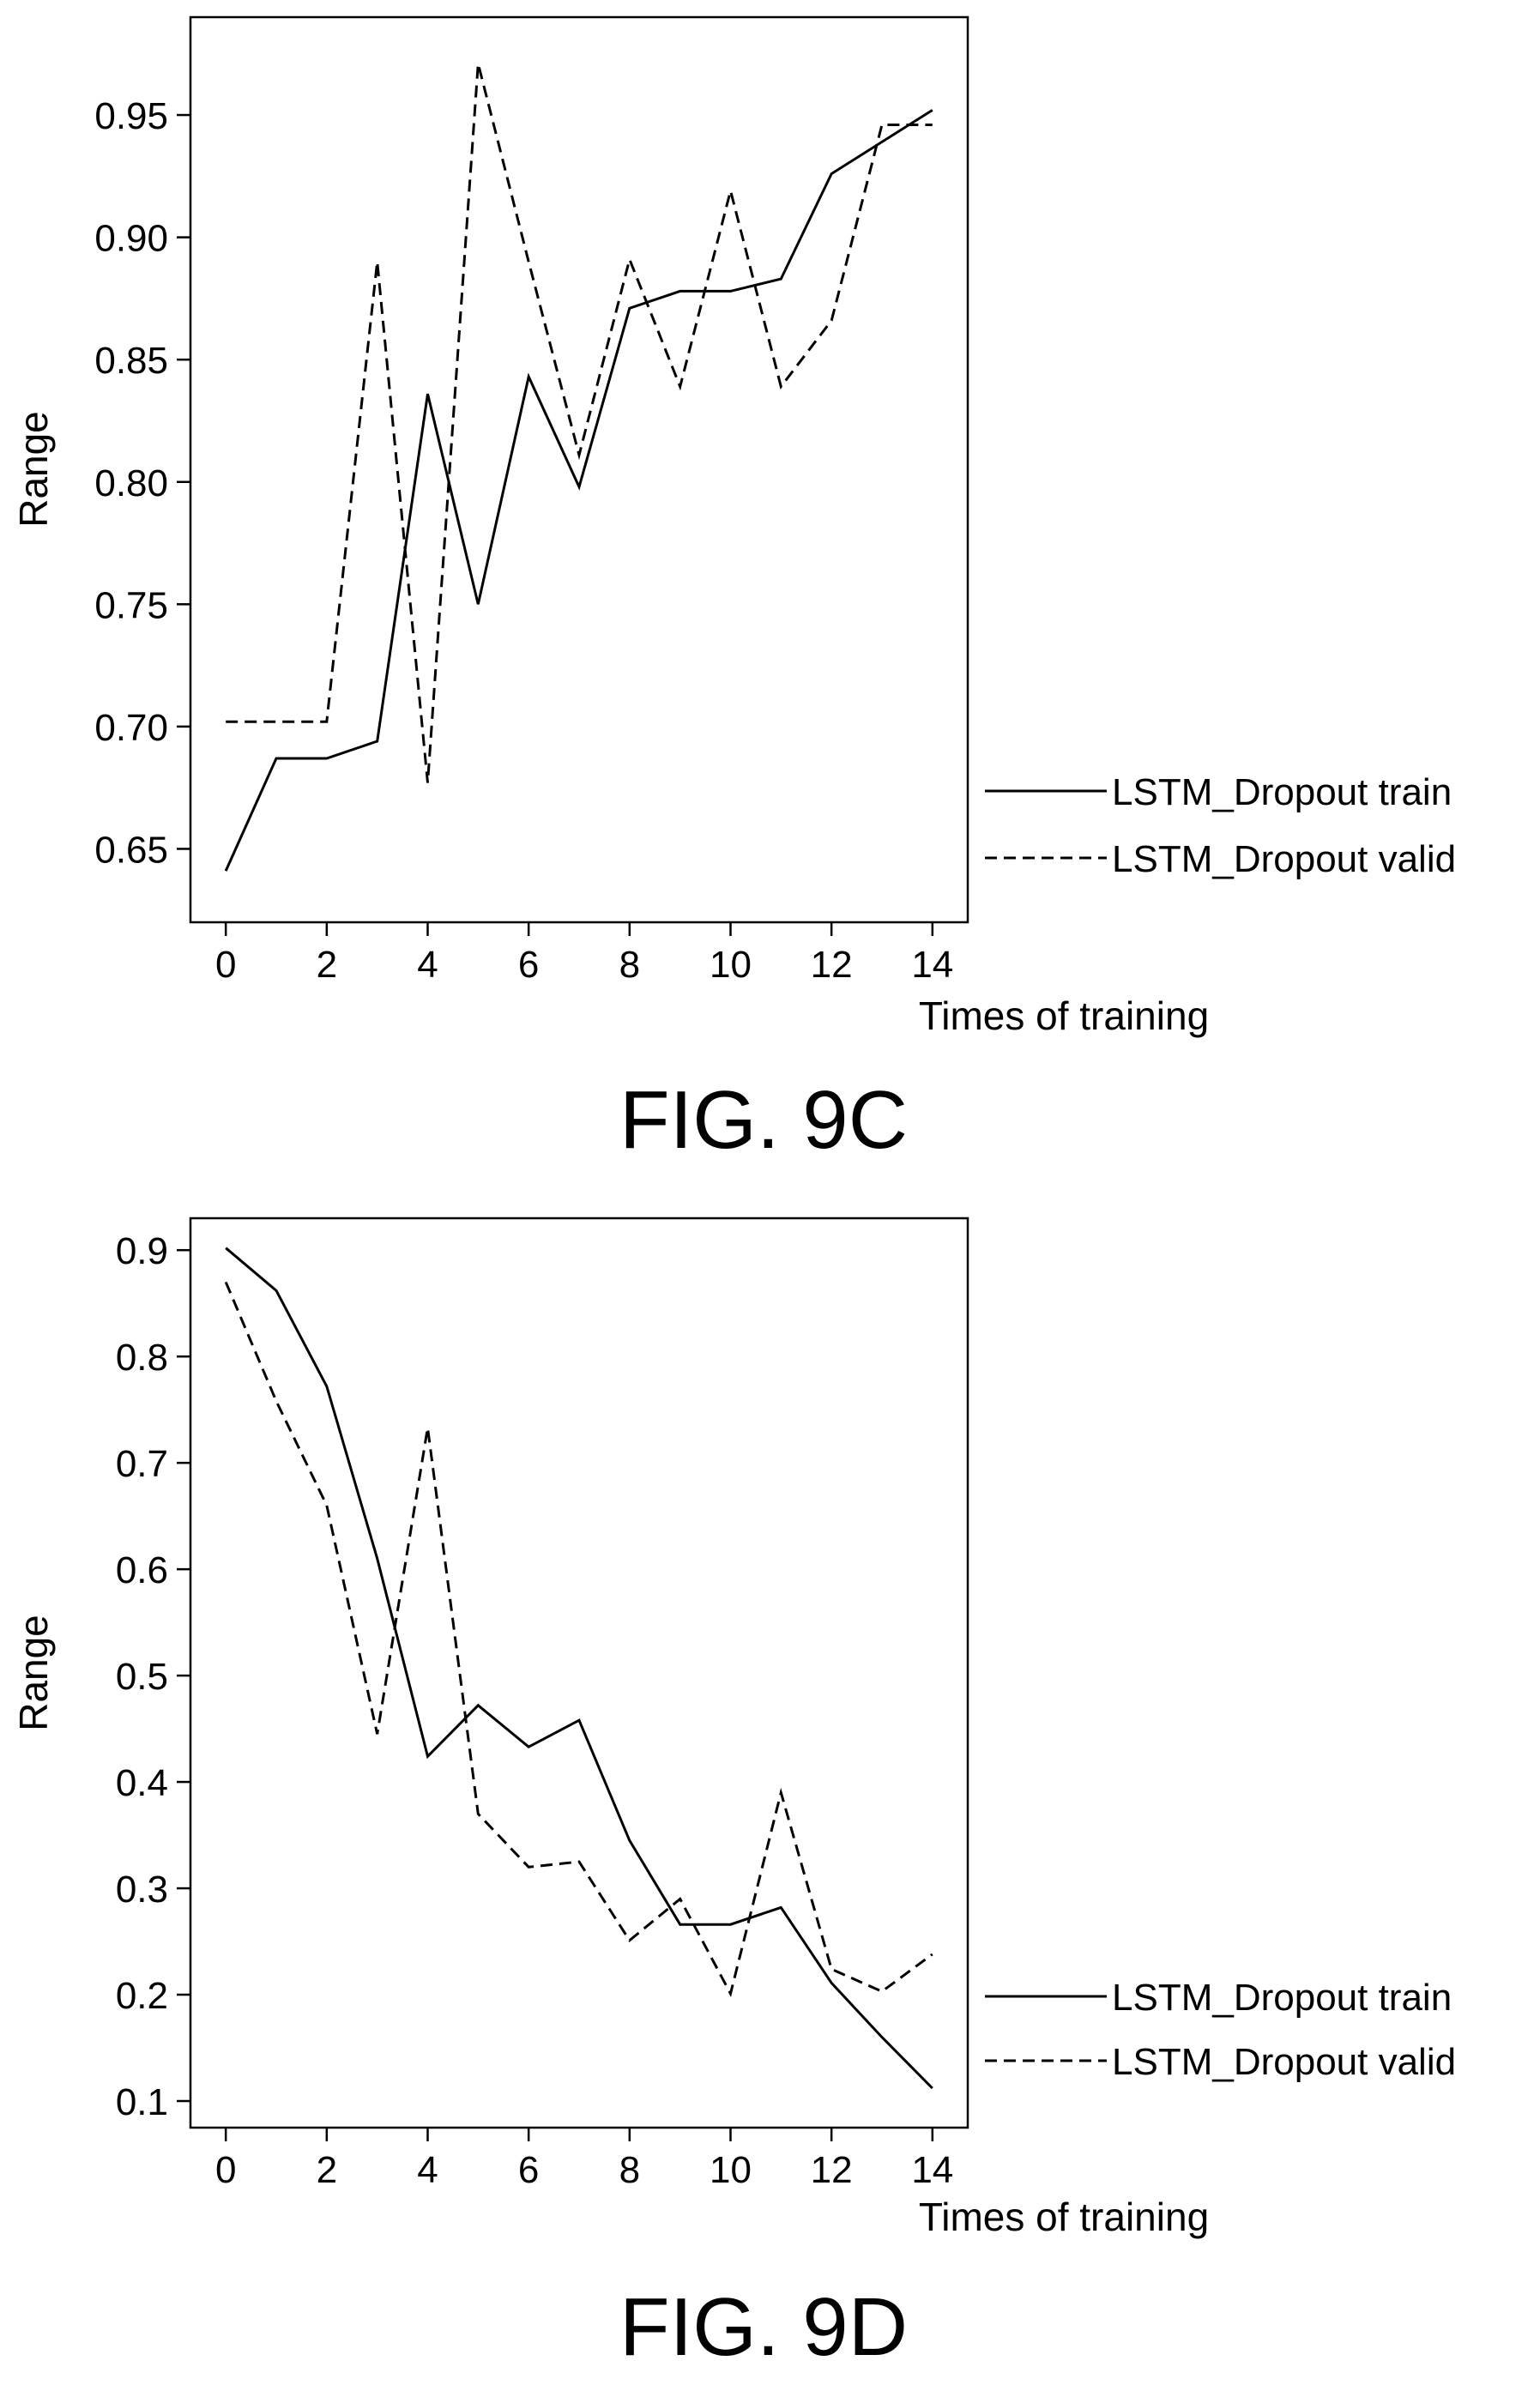  What do you see at coordinates (131, 116) in the screenshot?
I see `y-tick-label: 0.95` at bounding box center [131, 116].